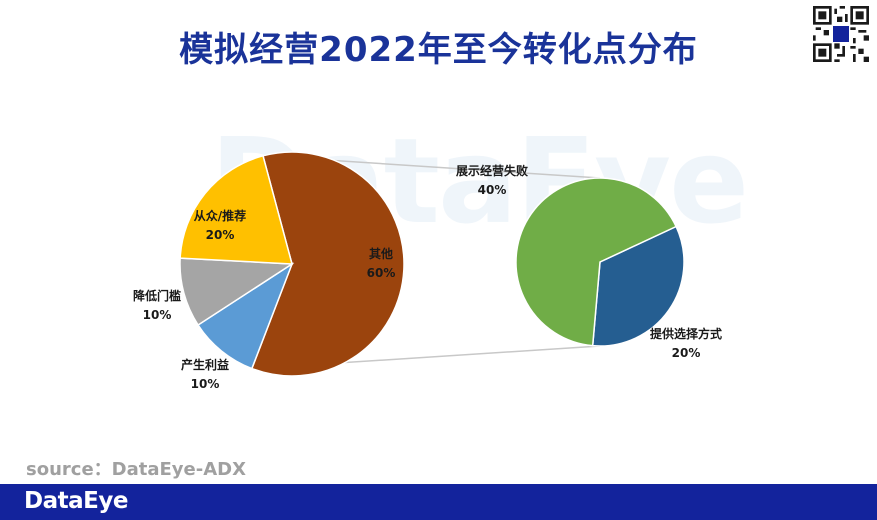 Image resolution: width=877 pixels, height=520 pixels. Describe the element at coordinates (205, 384) in the screenshot. I see `main-pie-slice-value-1: 10%` at that location.